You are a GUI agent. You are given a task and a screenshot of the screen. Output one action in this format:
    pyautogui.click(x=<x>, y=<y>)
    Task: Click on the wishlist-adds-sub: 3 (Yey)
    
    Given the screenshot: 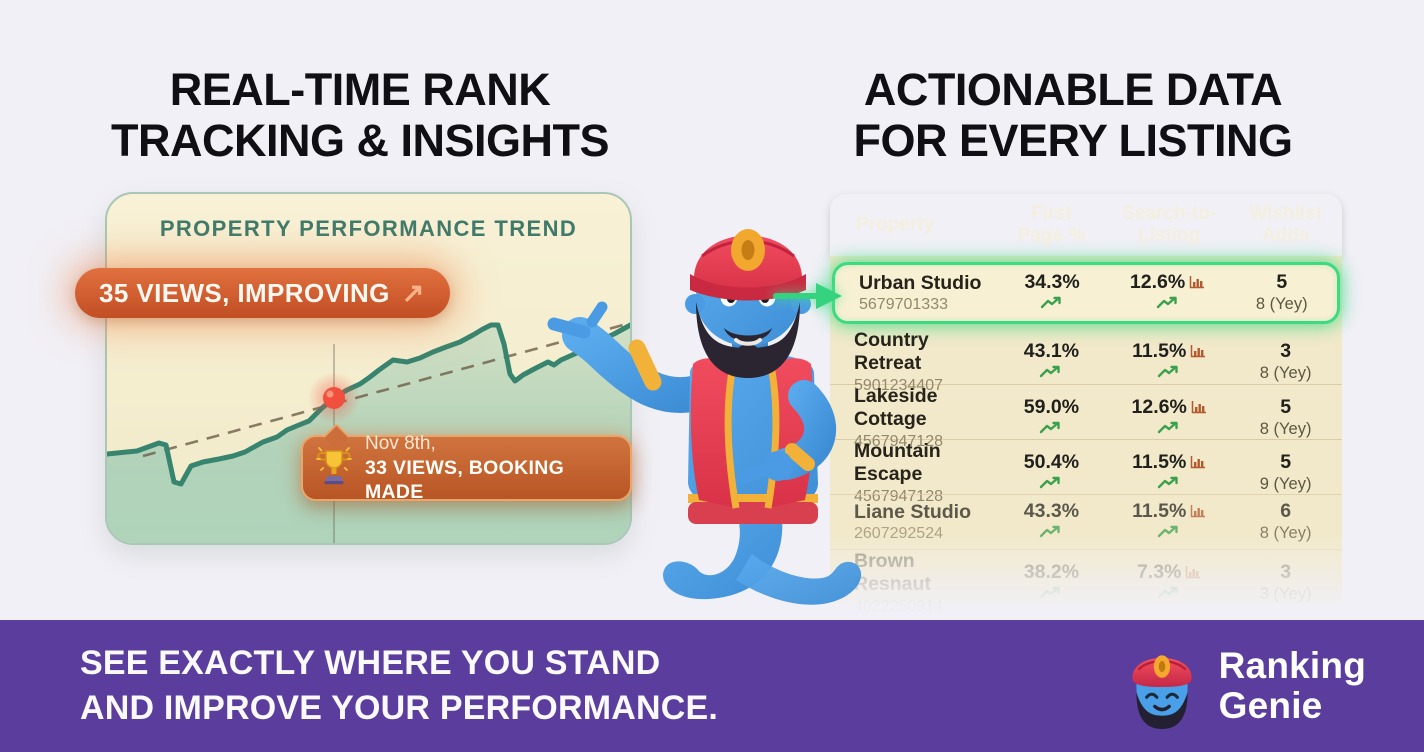 What is the action you would take?
    pyautogui.click(x=1285, y=593)
    